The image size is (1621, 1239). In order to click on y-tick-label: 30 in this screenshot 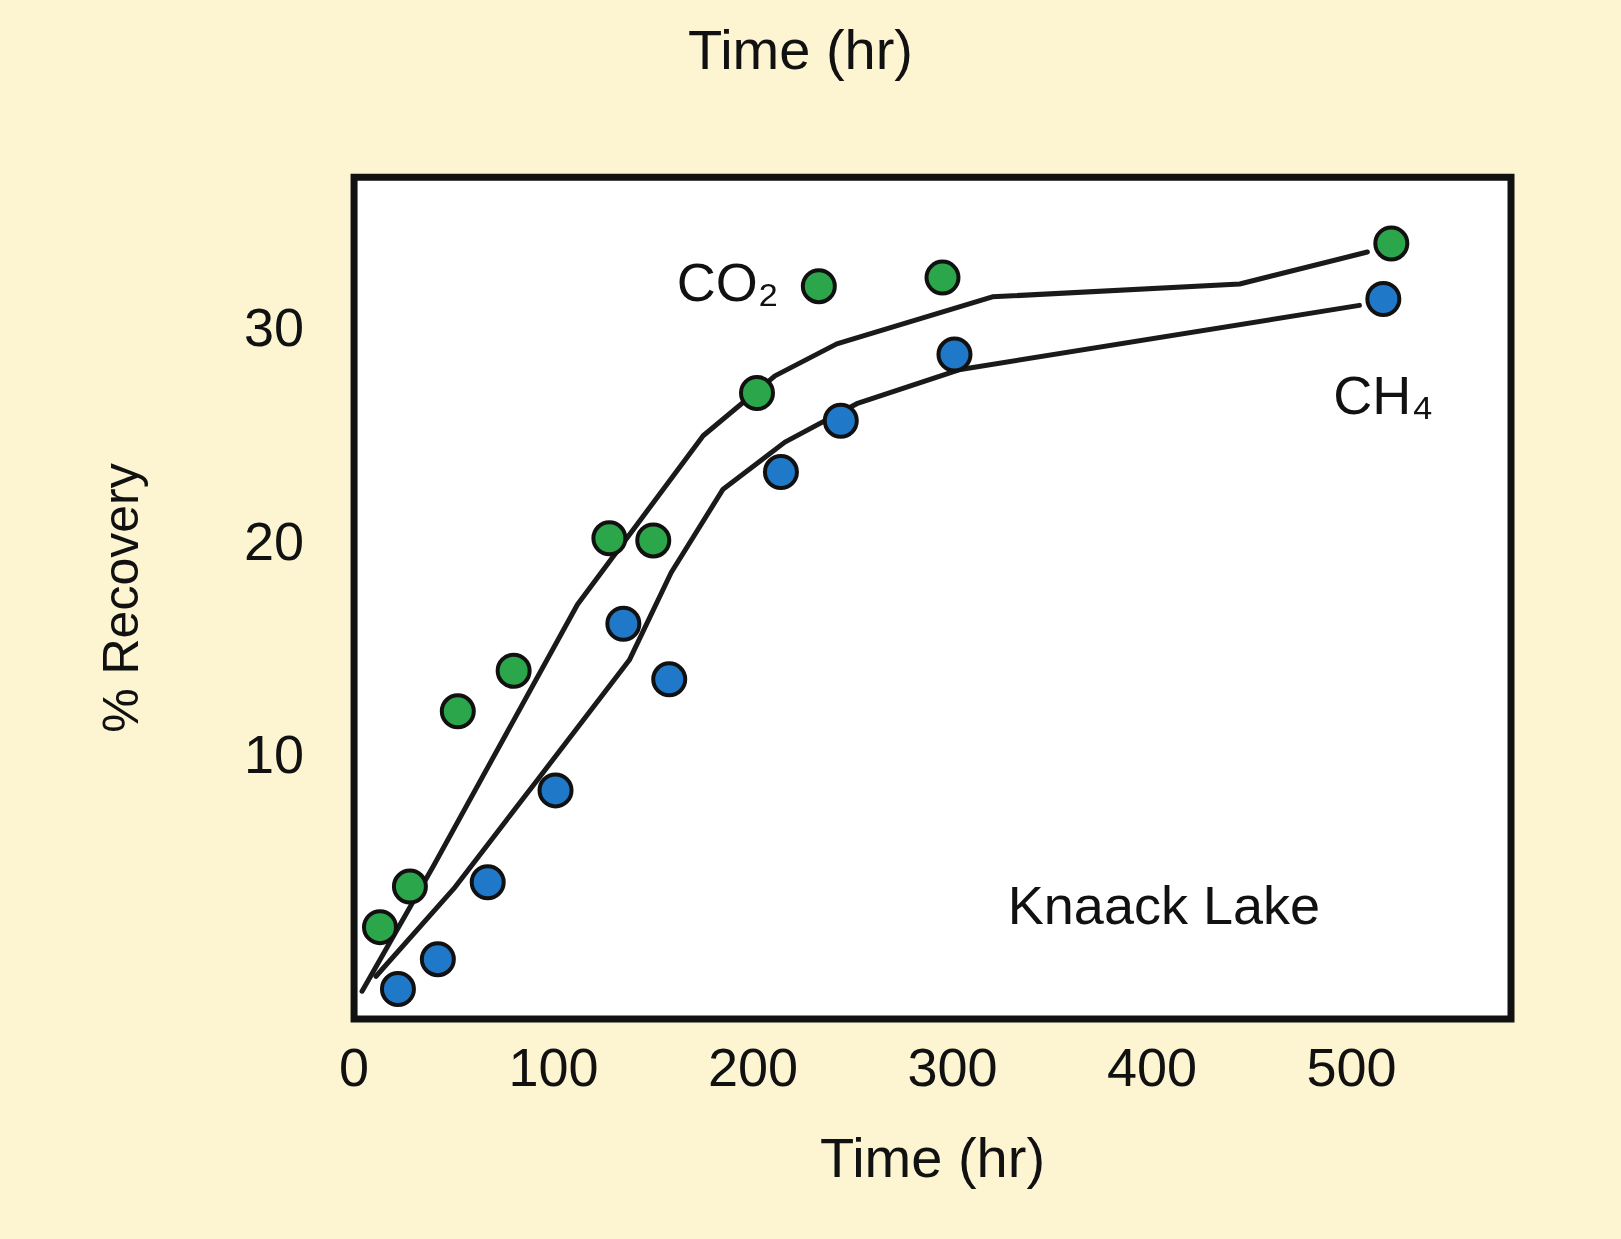, I will do `click(274, 326)`.